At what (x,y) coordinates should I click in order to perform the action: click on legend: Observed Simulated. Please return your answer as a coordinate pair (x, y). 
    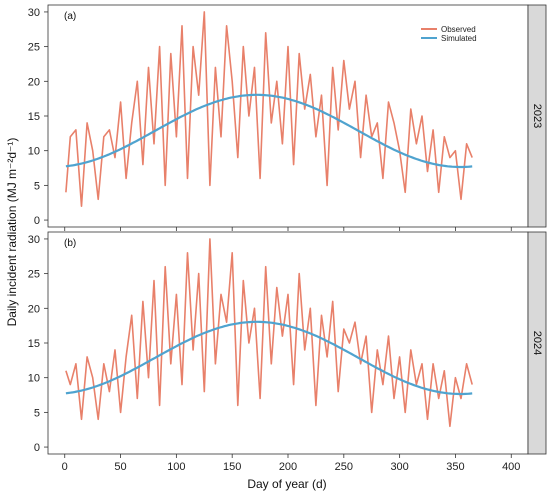
    Looking at the image, I should click on (449, 34).